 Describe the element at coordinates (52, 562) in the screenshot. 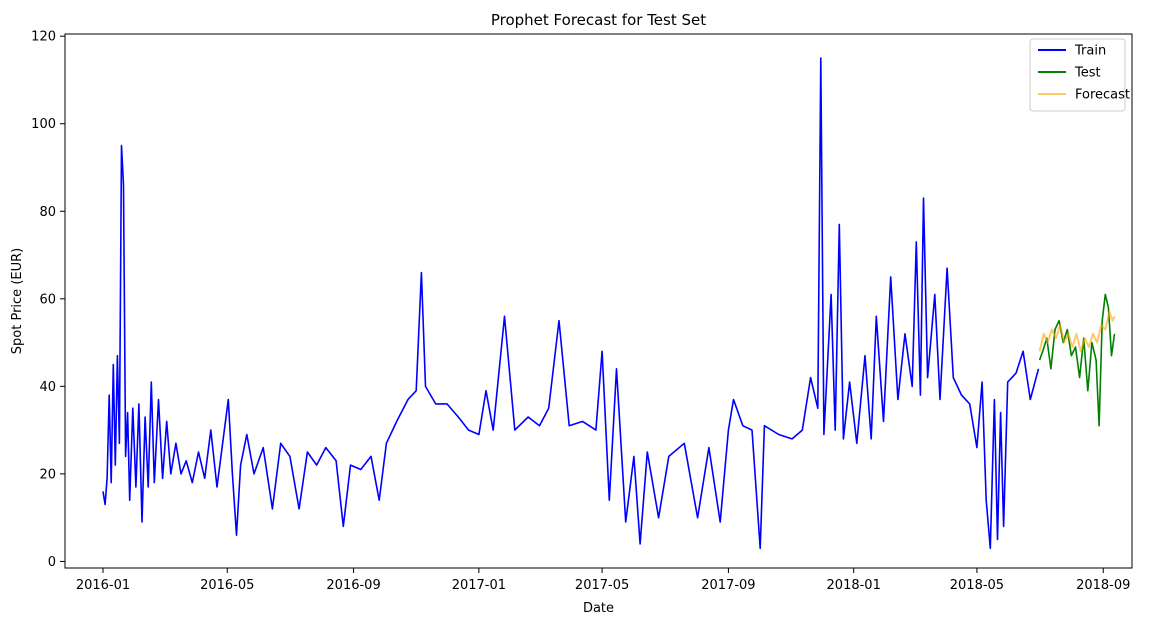

I see `y-tick-label: 0` at that location.